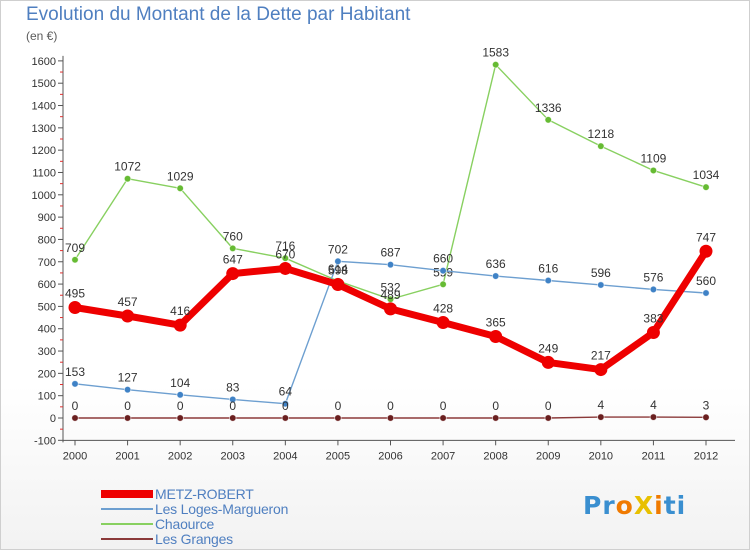 Image resolution: width=750 pixels, height=550 pixels. Describe the element at coordinates (44, 151) in the screenshot. I see `y-tick-label: 1200` at that location.